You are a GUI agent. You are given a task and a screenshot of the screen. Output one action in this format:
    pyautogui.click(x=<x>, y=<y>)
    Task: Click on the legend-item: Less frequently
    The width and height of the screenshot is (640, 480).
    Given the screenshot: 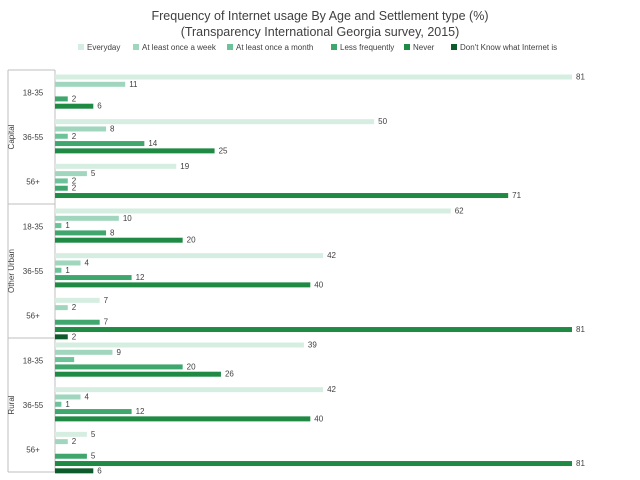 What is the action you would take?
    pyautogui.click(x=362, y=48)
    